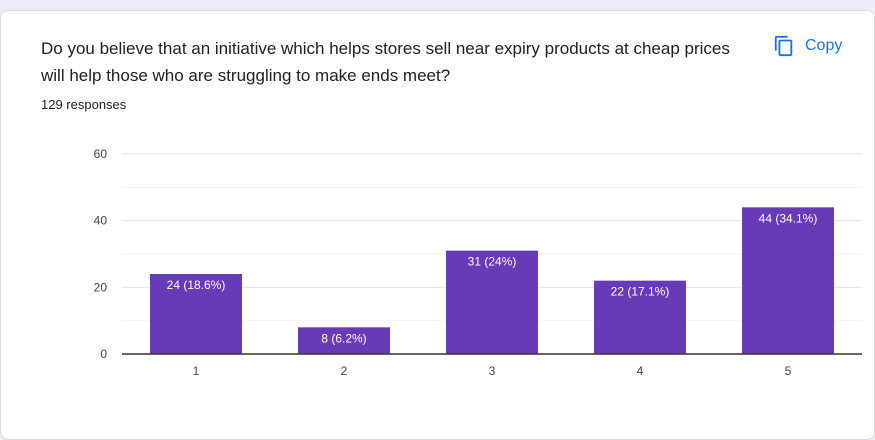 This screenshot has height=440, width=875. Describe the element at coordinates (103, 354) in the screenshot. I see `y-tick-label: 0` at that location.